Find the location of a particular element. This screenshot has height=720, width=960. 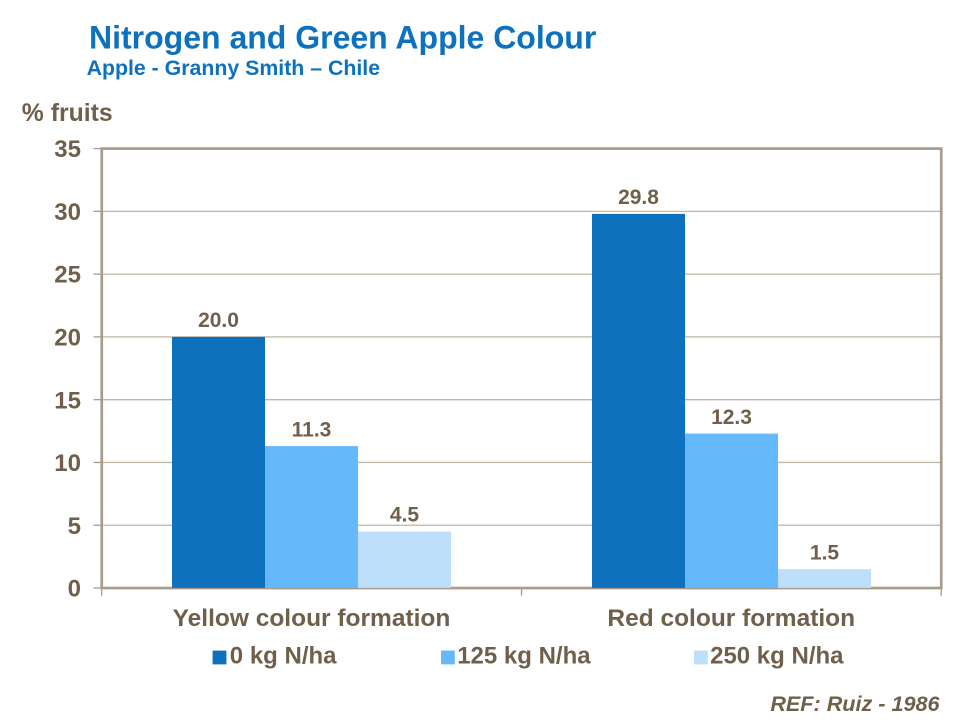

svg-text: Yellow colour formation is located at coordinates (312, 618).